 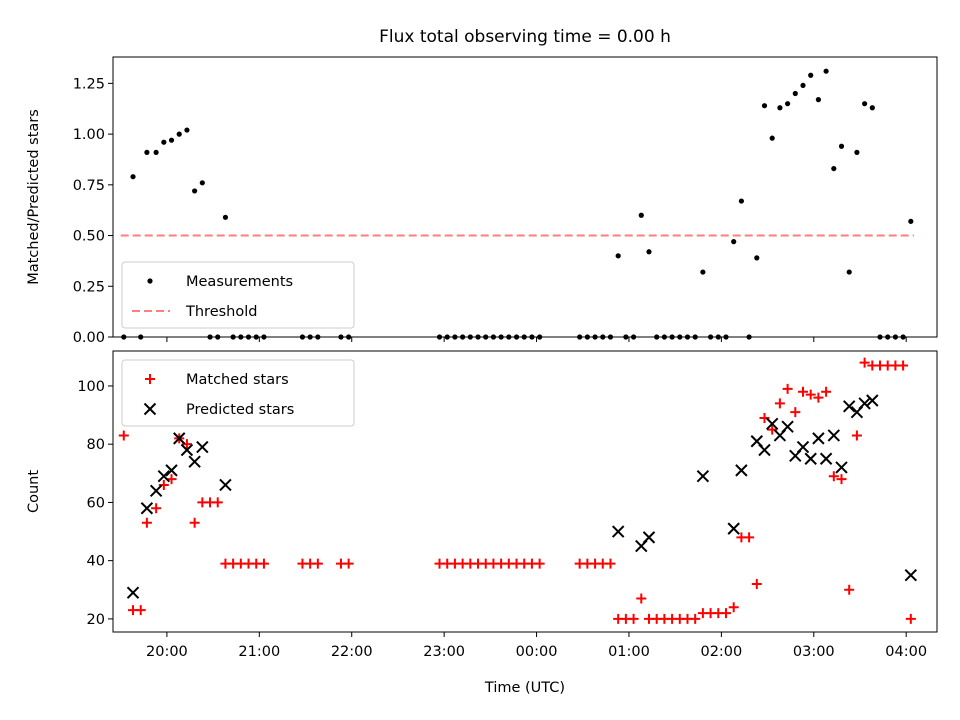 What do you see at coordinates (259, 652) in the screenshot?
I see `x-tick-label: 21:00` at bounding box center [259, 652].